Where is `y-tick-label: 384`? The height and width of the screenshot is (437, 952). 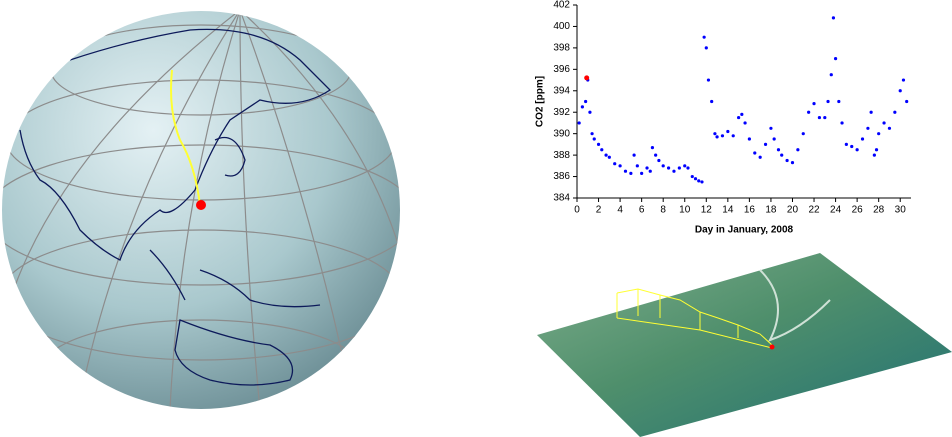 y-tick-label: 384 is located at coordinates (561, 198).